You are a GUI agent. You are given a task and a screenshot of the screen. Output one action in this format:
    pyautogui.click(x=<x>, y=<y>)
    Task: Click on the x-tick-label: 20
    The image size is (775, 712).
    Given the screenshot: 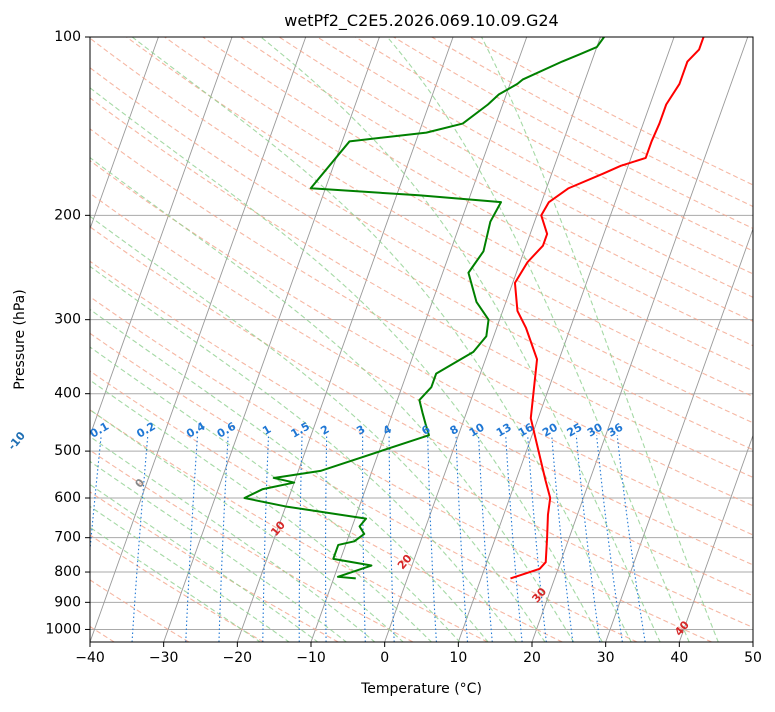 What is the action you would take?
    pyautogui.click(x=532, y=658)
    